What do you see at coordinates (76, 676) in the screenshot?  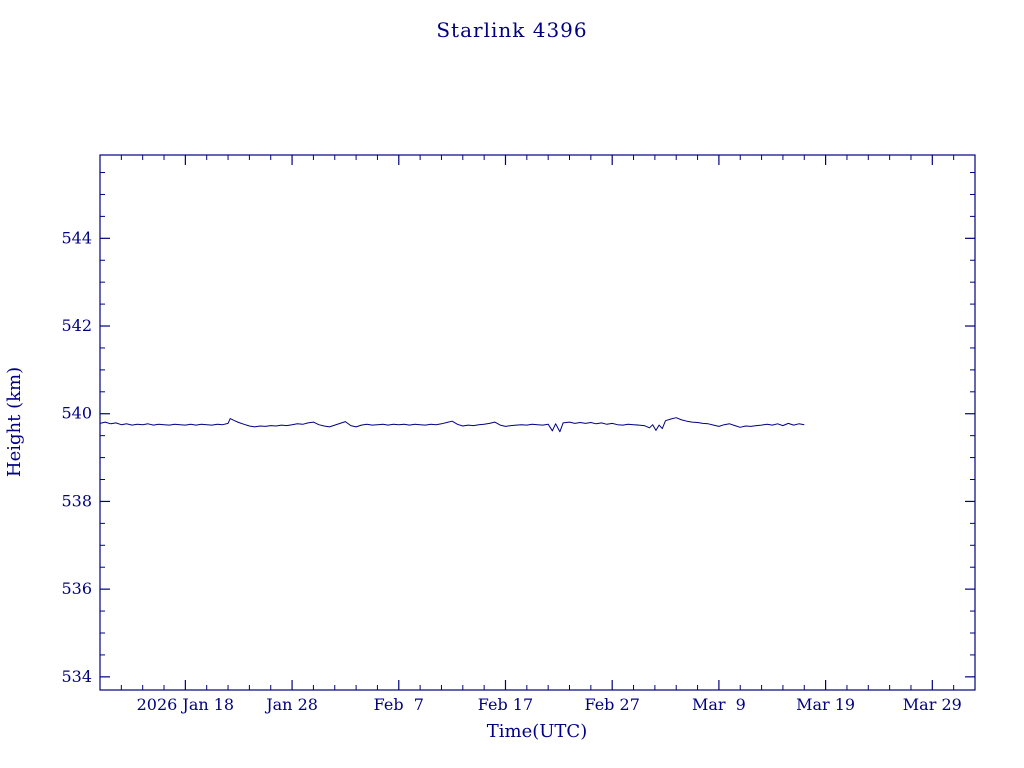 I see `y-tick-label: 534` at bounding box center [76, 676].